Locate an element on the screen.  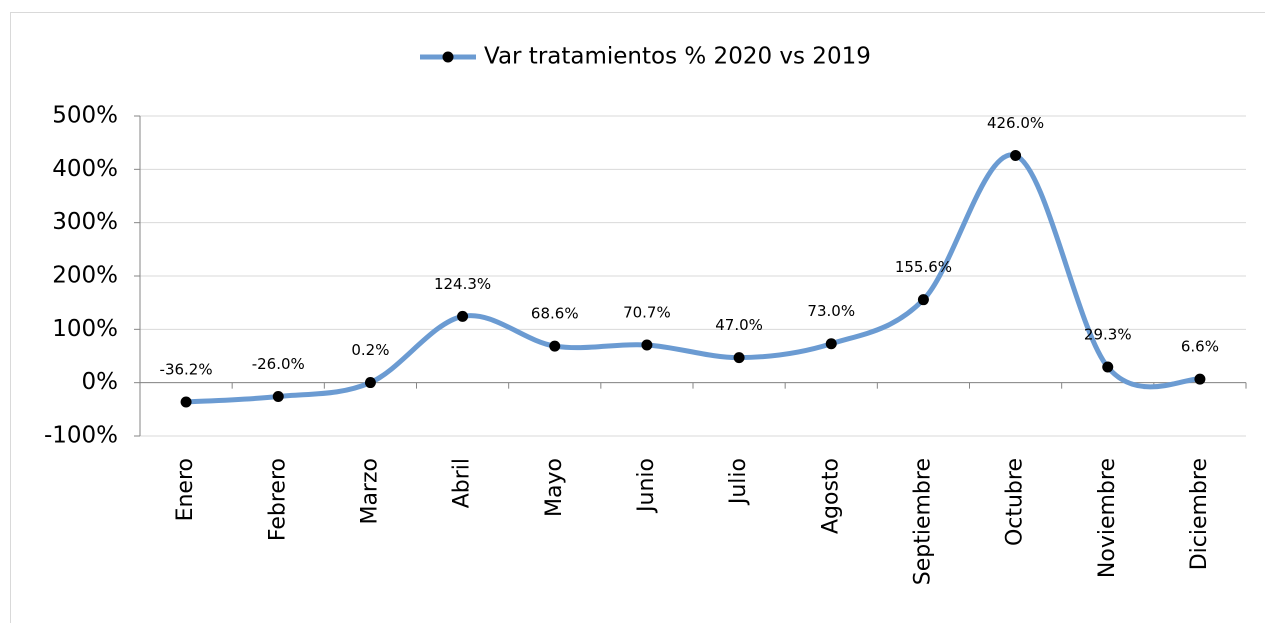
data-label: 155.6% is located at coordinates (923, 267).